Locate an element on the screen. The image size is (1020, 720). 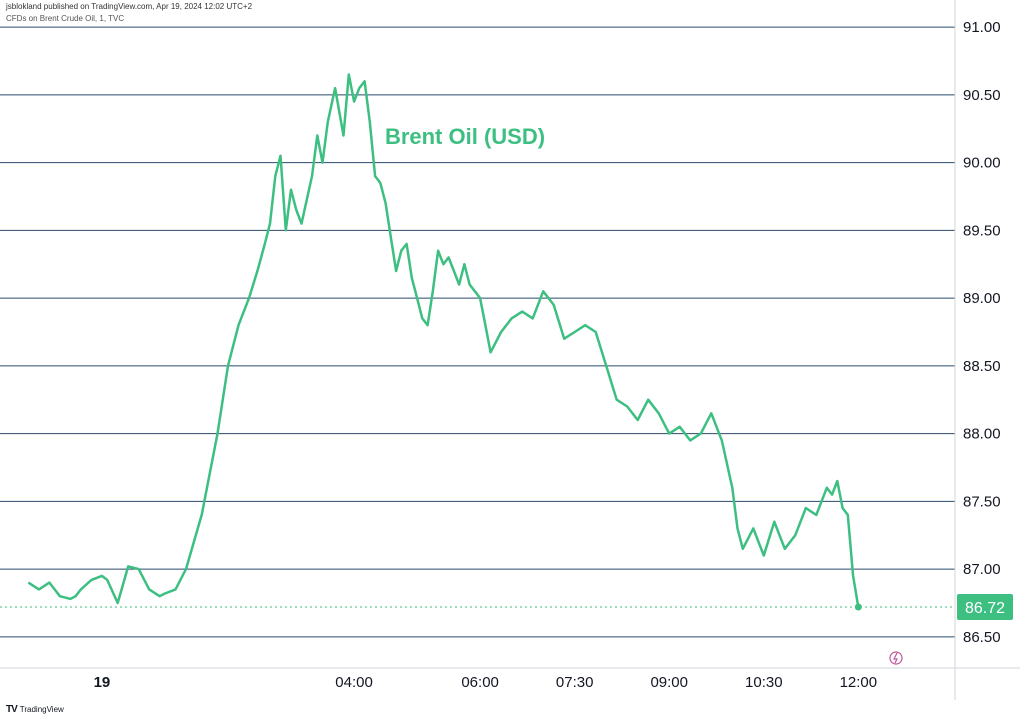
chart-title: Brent Oil (USD) is located at coordinates (465, 136).